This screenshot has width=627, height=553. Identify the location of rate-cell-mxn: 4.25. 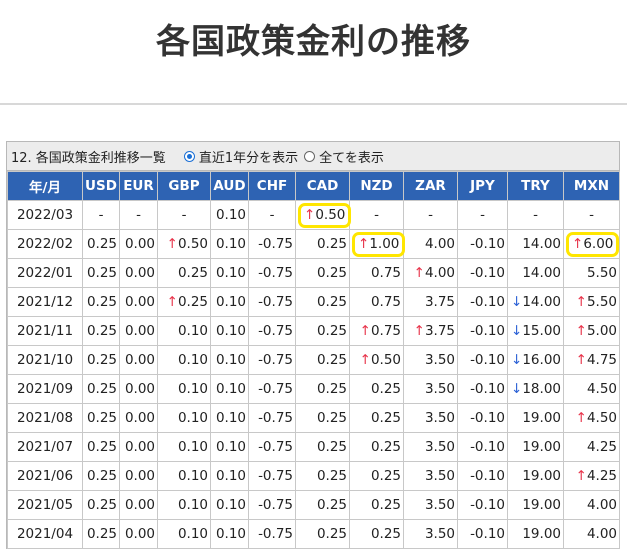
(591, 447).